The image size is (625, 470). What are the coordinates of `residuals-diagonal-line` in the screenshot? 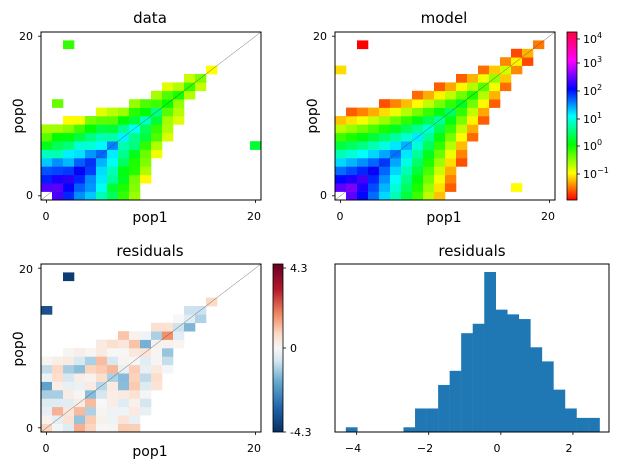 It's located at (151, 348).